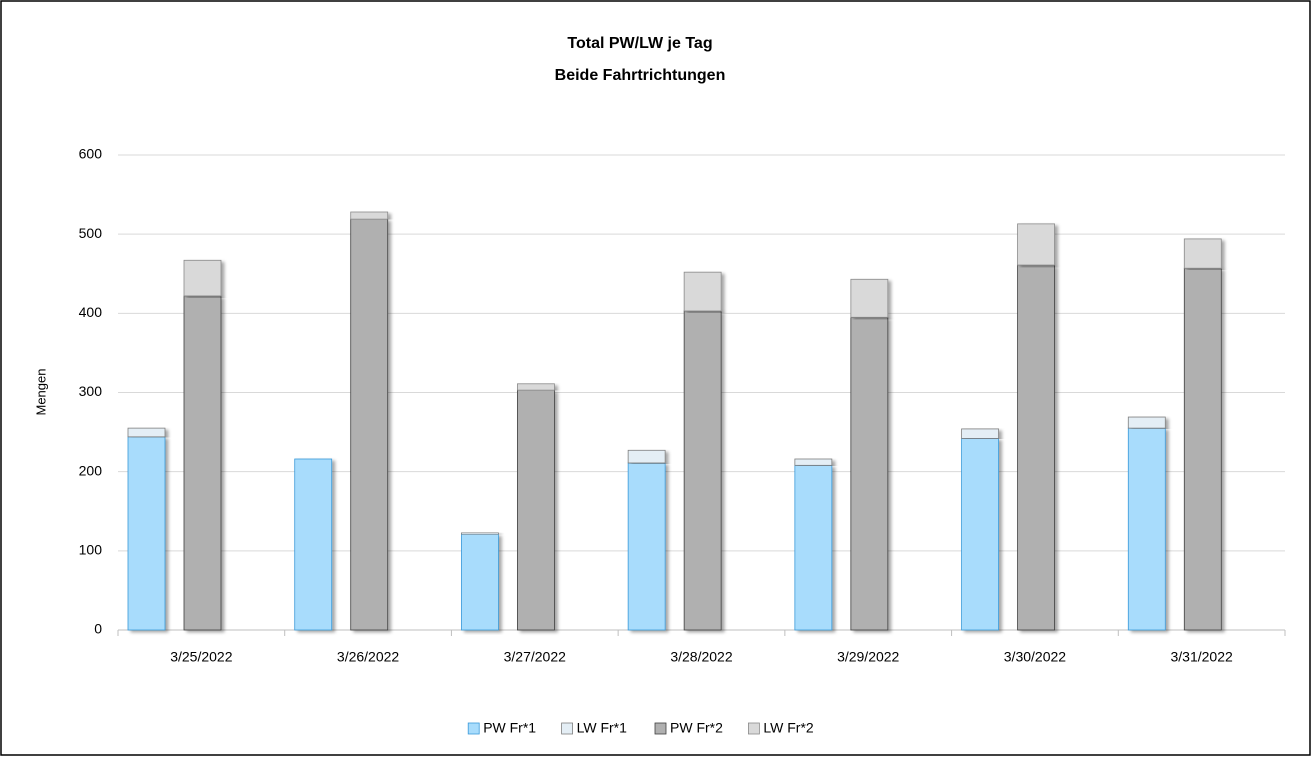  What do you see at coordinates (91, 550) in the screenshot?
I see `y-tick-label: 100` at bounding box center [91, 550].